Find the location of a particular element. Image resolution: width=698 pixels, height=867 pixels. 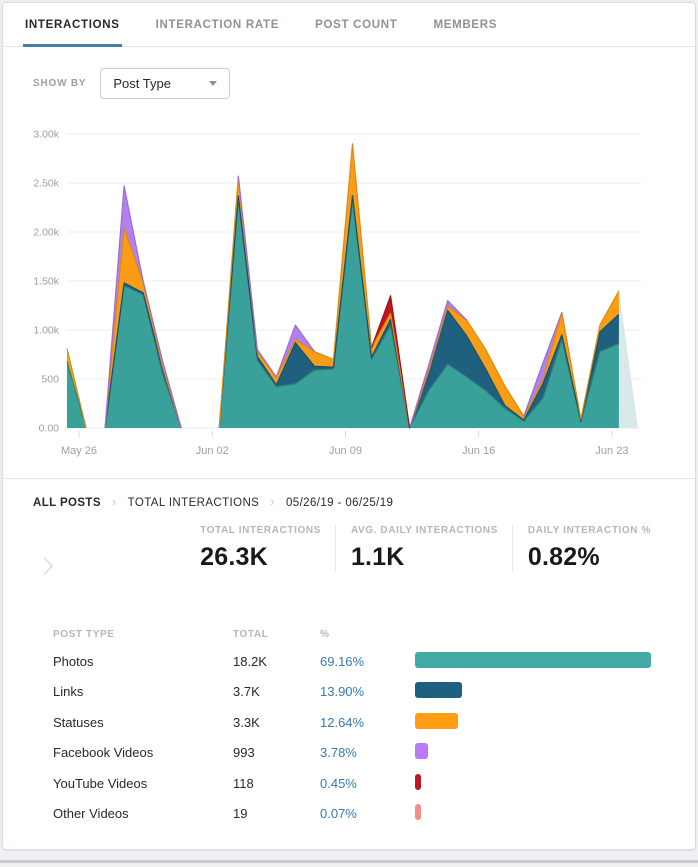

tab-members: MEMBERS is located at coordinates (465, 24).